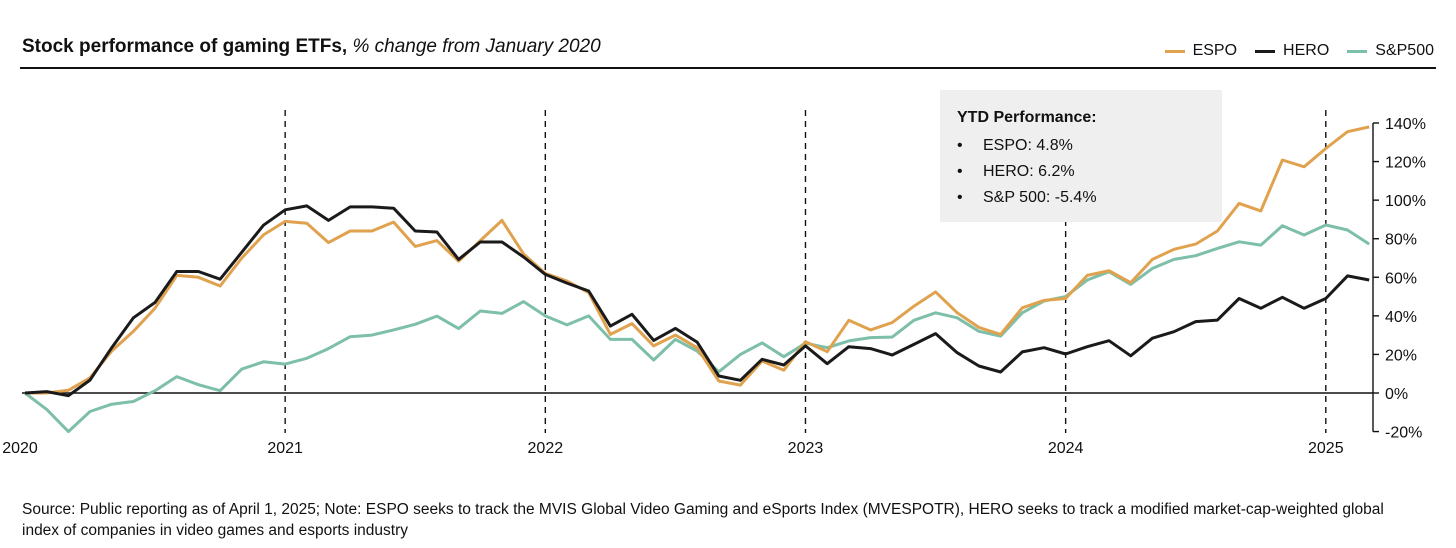  Describe the element at coordinates (1066, 448) in the screenshot. I see `x-tick-label: 2024` at that location.